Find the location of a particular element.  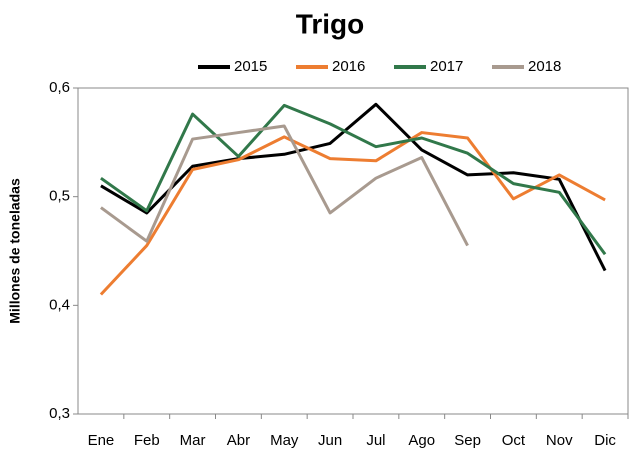

x-tick-label: Jul is located at coordinates (375, 440).